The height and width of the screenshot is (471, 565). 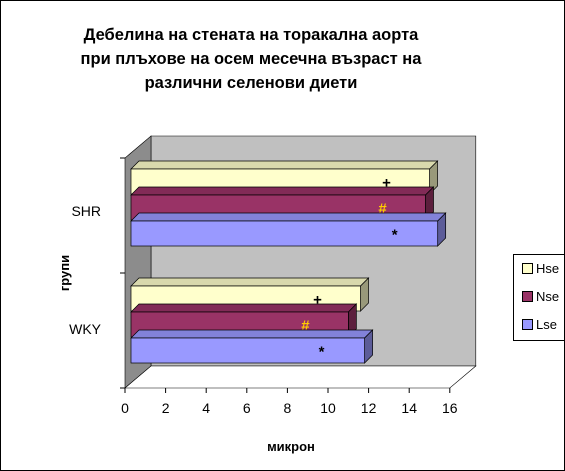 What do you see at coordinates (247, 350) in the screenshot?
I see `bar-lse-wky` at bounding box center [247, 350].